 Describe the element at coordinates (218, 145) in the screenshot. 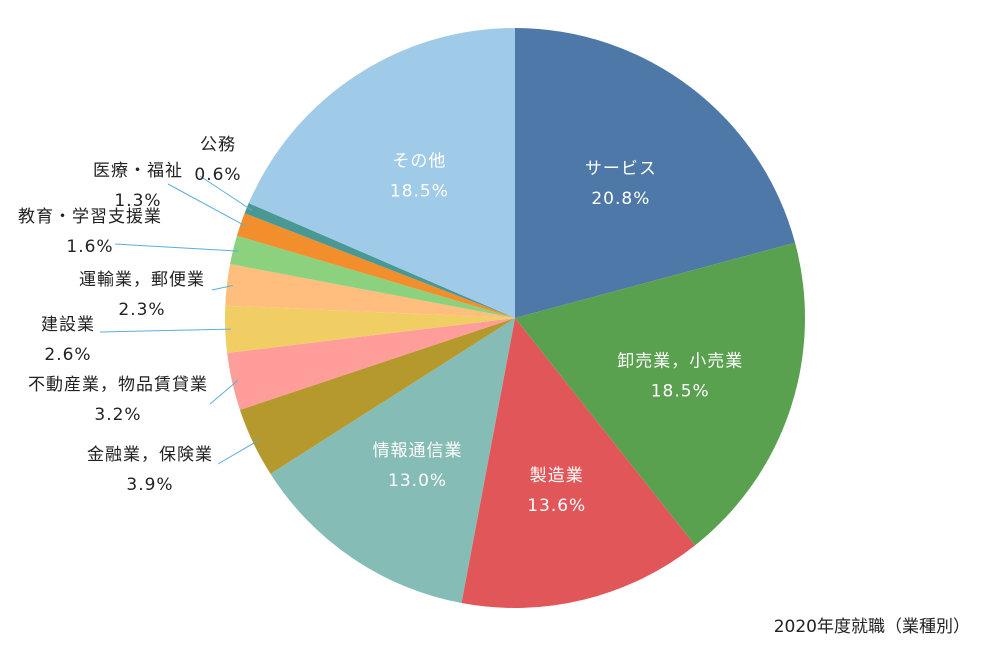

I see `slice-label-10: 公務` at that location.